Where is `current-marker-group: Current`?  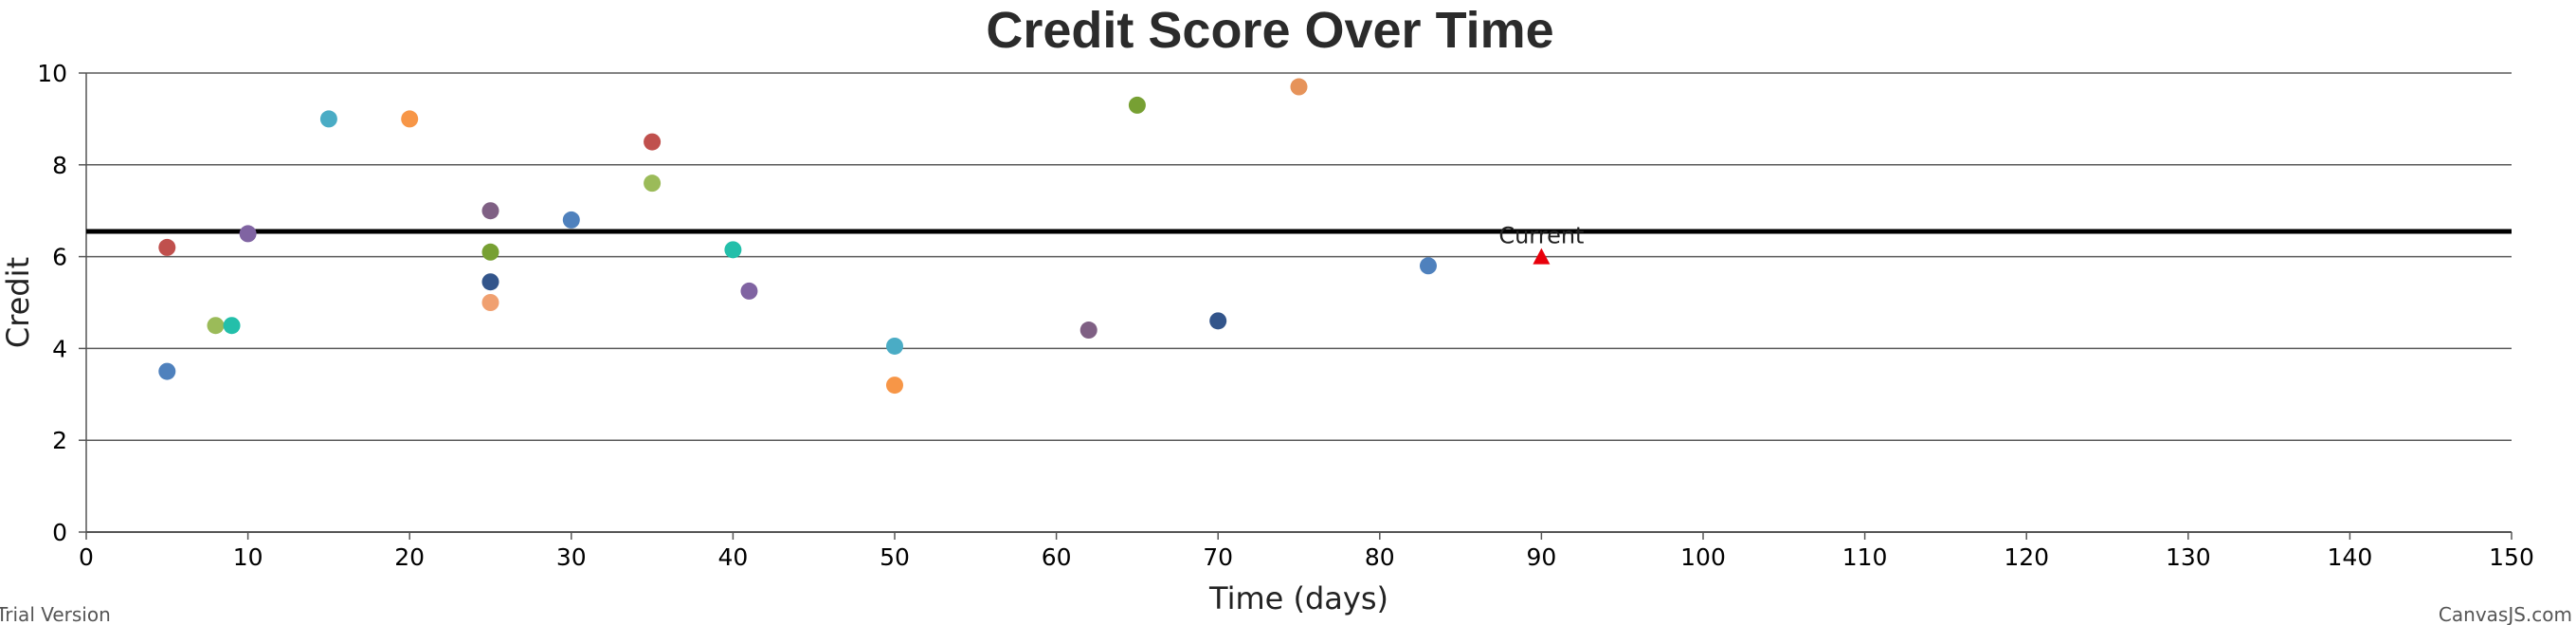
current-marker-group: Current is located at coordinates (1541, 244).